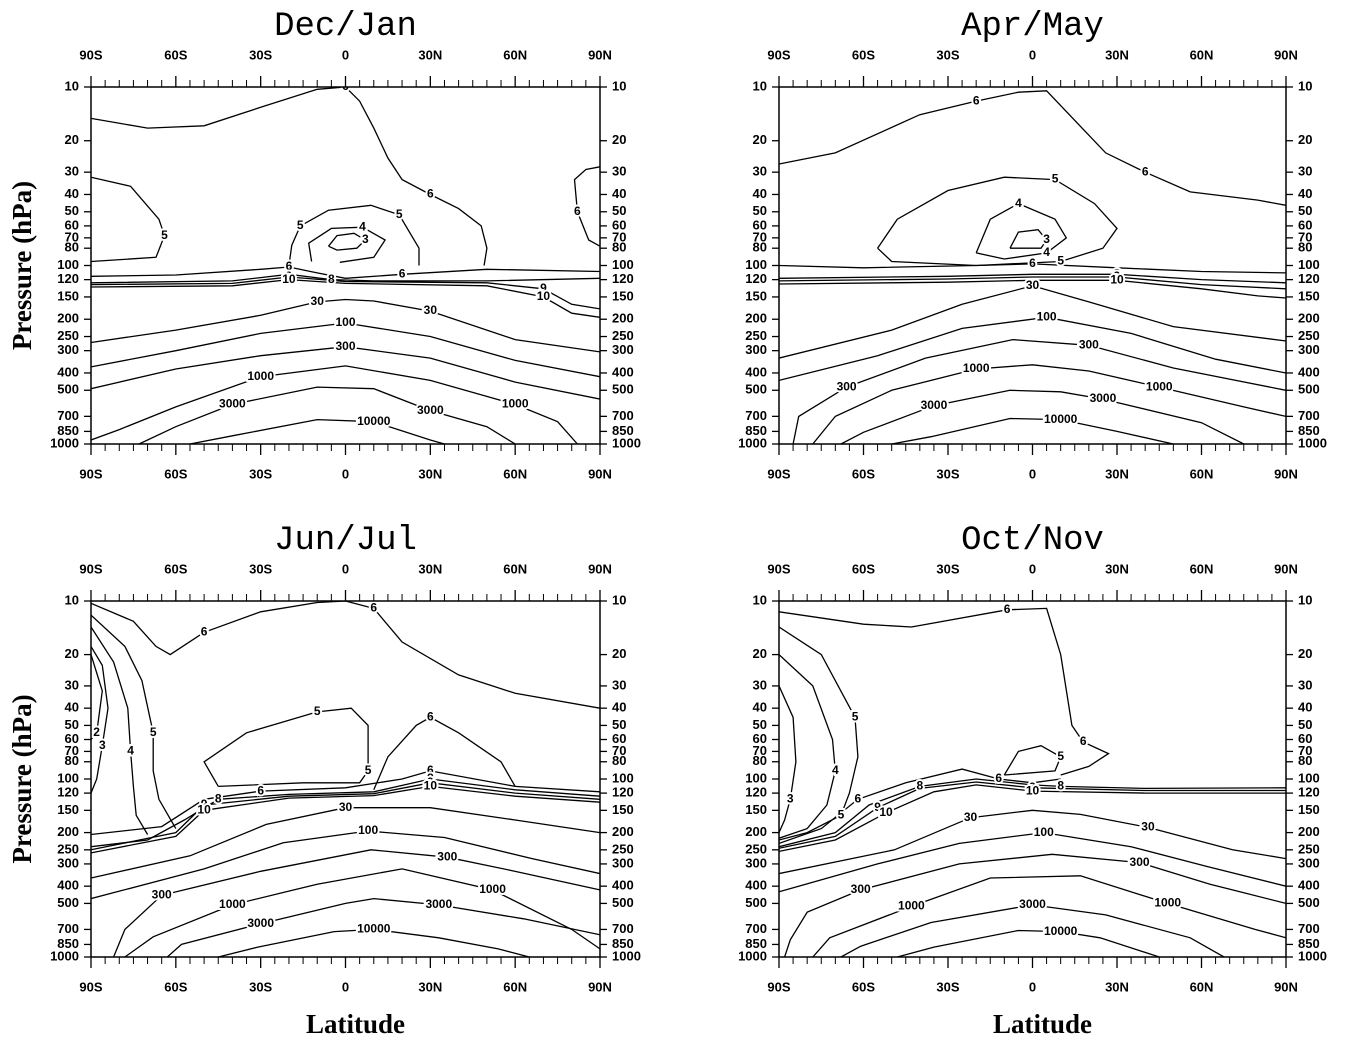  What do you see at coordinates (96, 732) in the screenshot?
I see `contour-label: 2` at bounding box center [96, 732].